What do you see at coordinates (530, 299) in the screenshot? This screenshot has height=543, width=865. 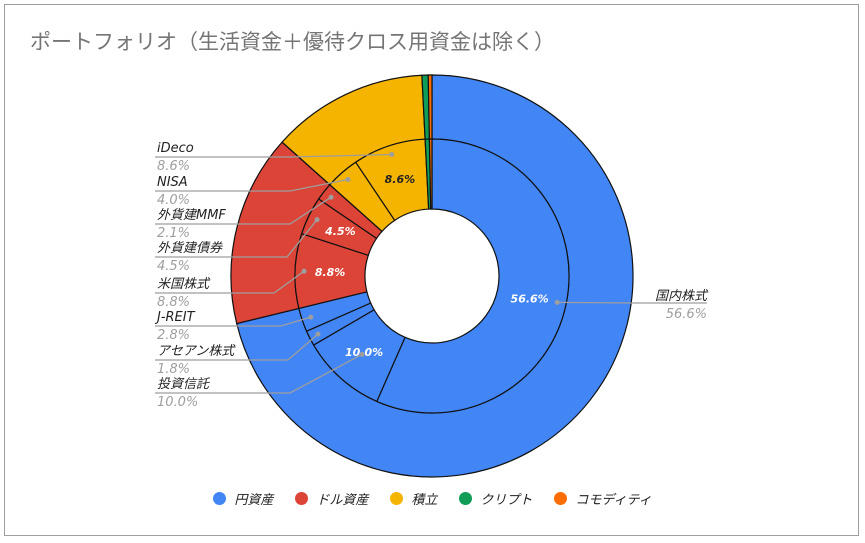 I see `inner-data-label: 56.6%` at bounding box center [530, 299].